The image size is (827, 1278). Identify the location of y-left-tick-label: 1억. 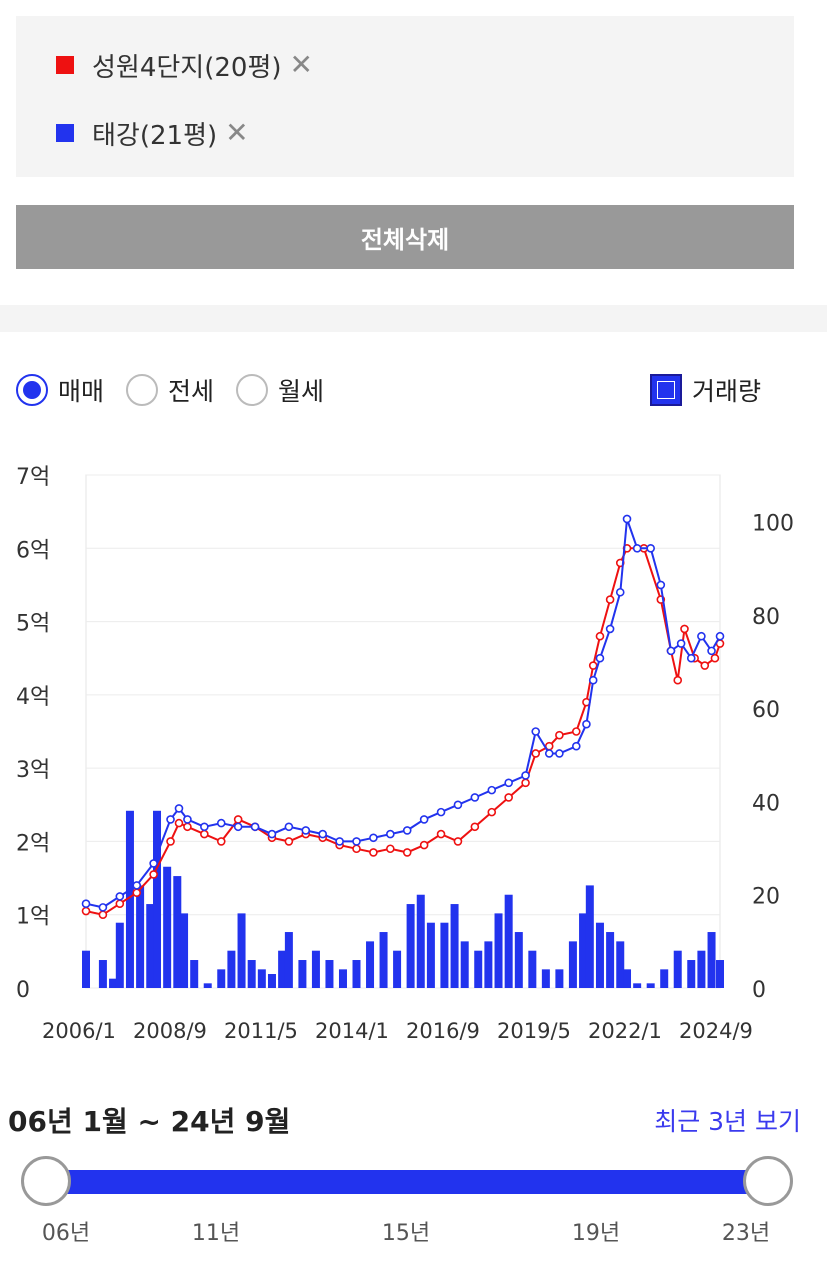
(33, 917).